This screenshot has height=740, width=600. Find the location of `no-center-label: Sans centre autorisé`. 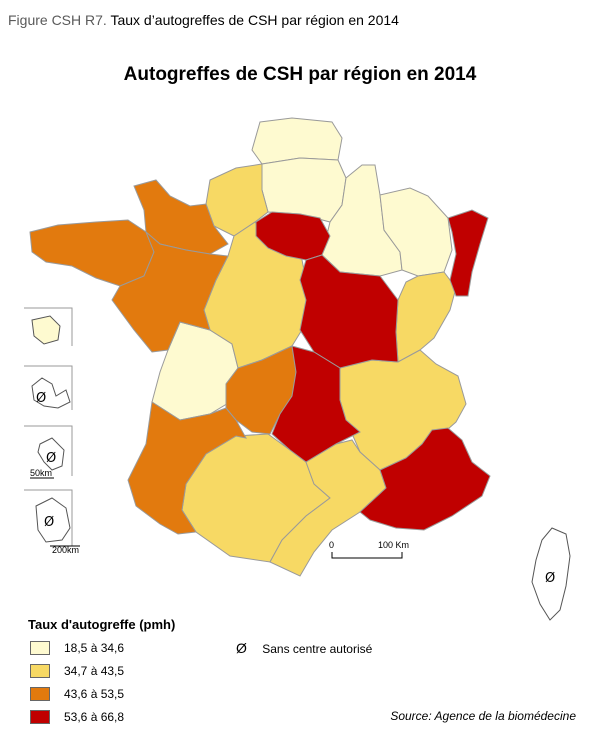

no-center-label: Sans centre autorisé is located at coordinates (317, 649).